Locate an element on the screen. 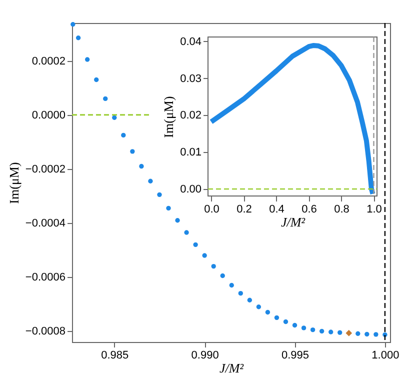 Image resolution: width=415 pixels, height=381 pixels. y-tick-label: 0.0002 is located at coordinates (49, 61).